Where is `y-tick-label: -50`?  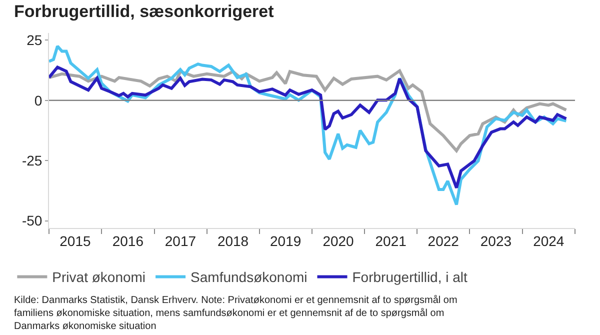
y-tick-label: -50 is located at coordinates (32, 220).